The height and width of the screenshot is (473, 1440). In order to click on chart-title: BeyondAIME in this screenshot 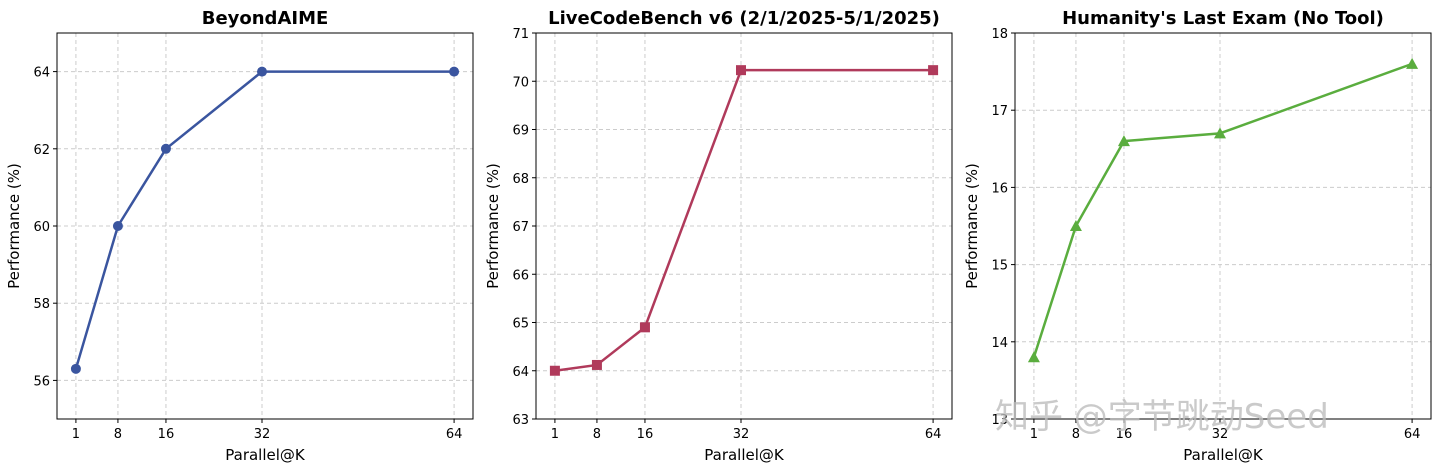, I will do `click(265, 18)`.